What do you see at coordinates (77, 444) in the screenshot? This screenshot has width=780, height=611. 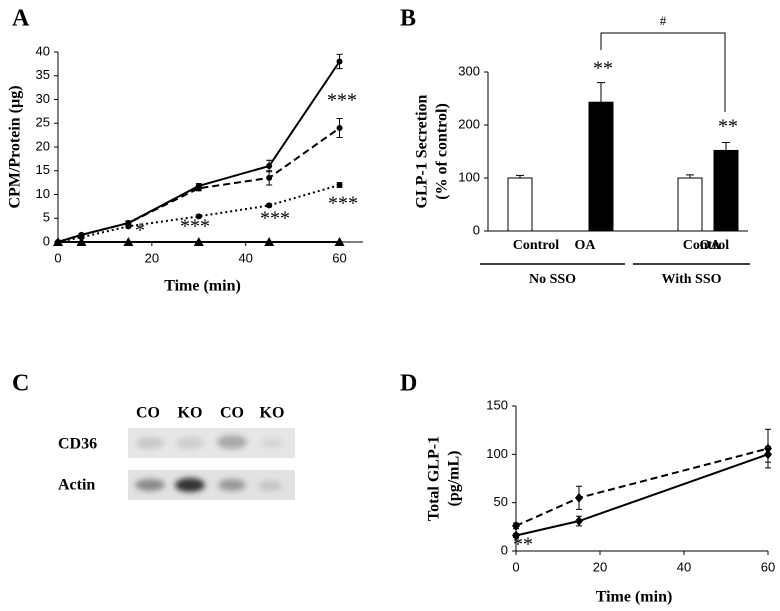 I see `blot-row: CD36` at bounding box center [77, 444].